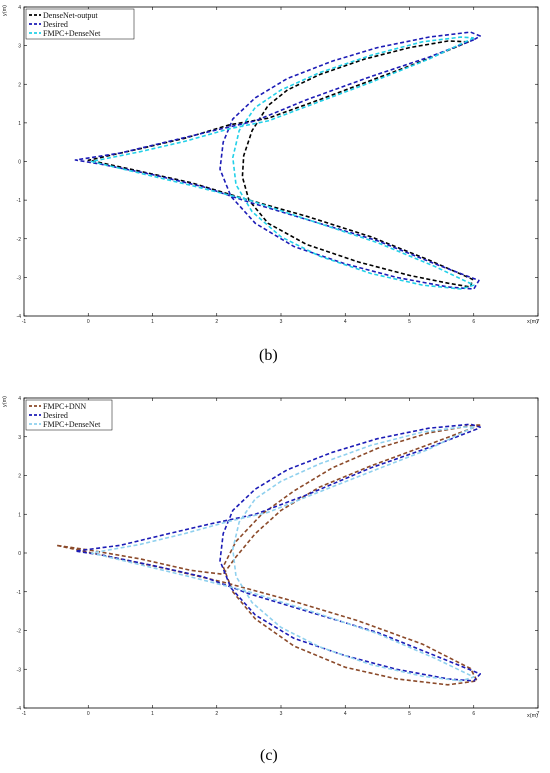 This screenshot has height=773, width=550. I want to click on x-axis-label-c: x(m), so click(532, 716).